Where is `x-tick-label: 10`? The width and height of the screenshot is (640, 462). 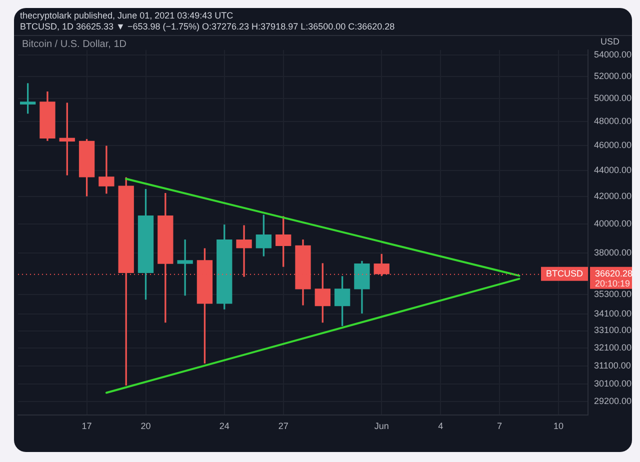 x-tick-label: 10 is located at coordinates (559, 425).